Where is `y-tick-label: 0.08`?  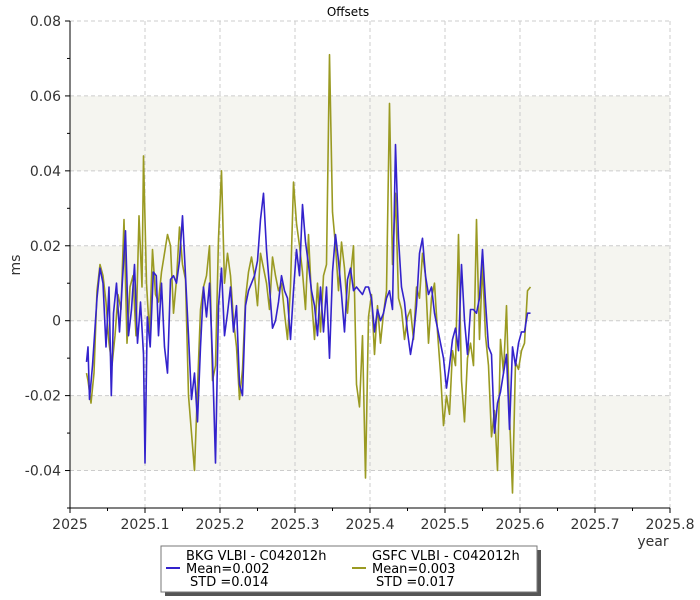 y-tick-label: 0.08 is located at coordinates (45, 22).